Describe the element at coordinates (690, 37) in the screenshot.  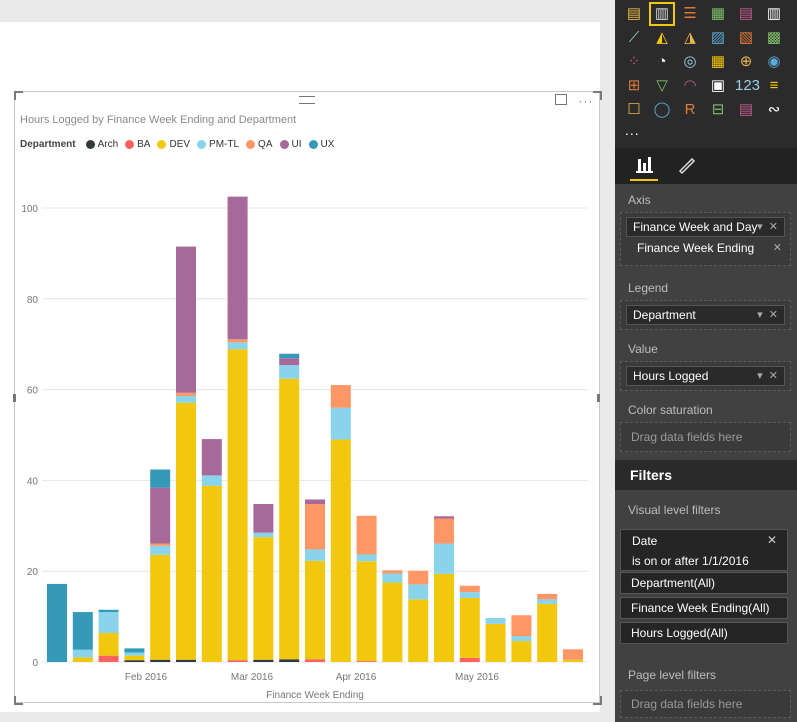
I see `stacked-area-icon: ◮` at that location.